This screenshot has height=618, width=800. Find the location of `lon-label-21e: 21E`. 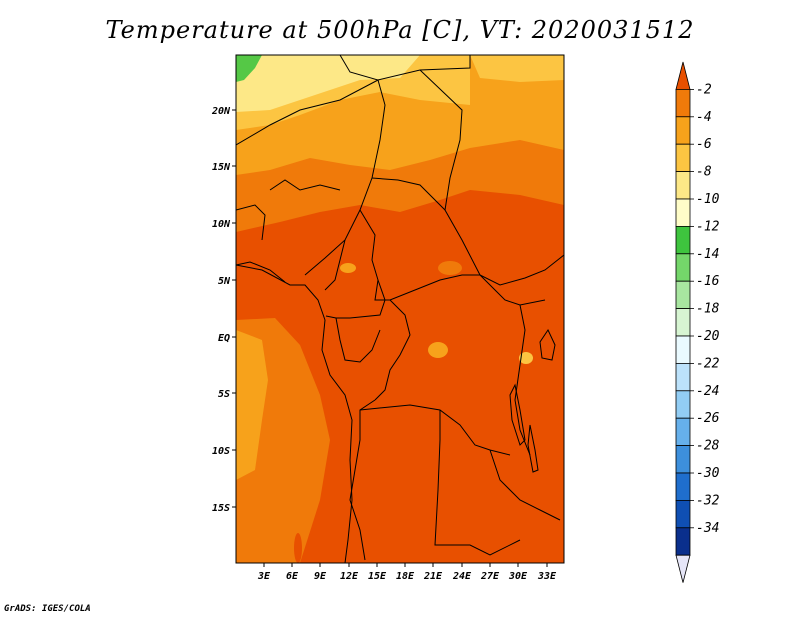

lon-label-21e: 21E is located at coordinates (433, 576).